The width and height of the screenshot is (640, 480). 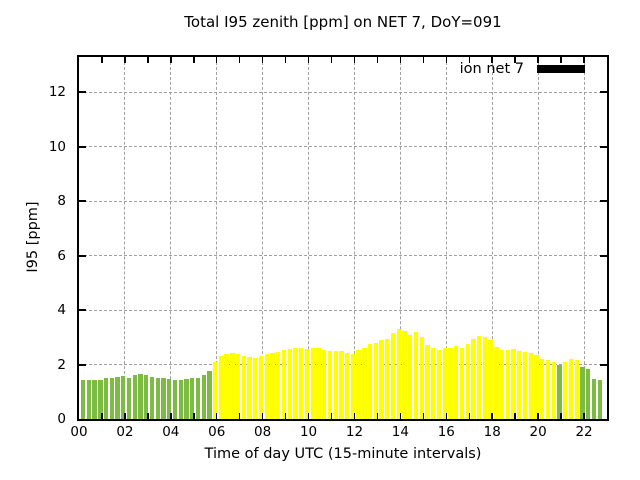 I want to click on x-axis-label: Time of day UTC (15-minute intervals), so click(x=343, y=454).